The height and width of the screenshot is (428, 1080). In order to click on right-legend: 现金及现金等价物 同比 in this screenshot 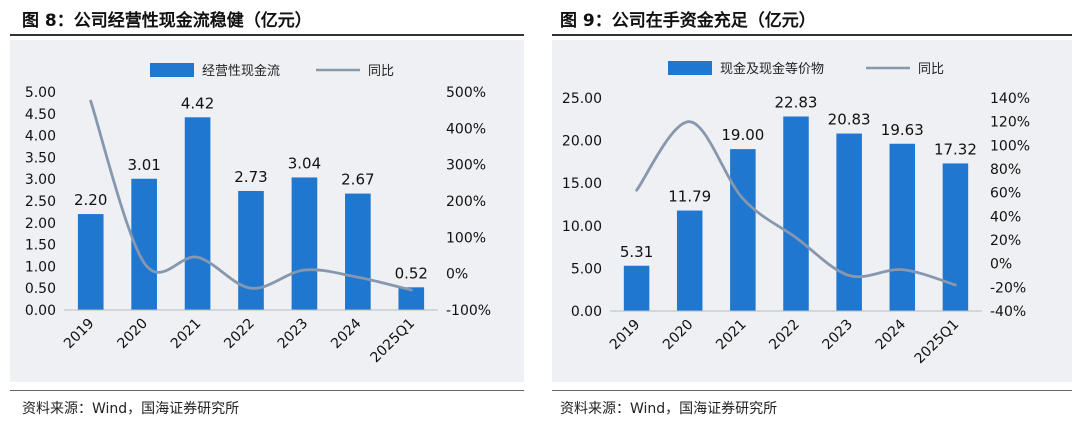, I will do `click(806, 69)`.